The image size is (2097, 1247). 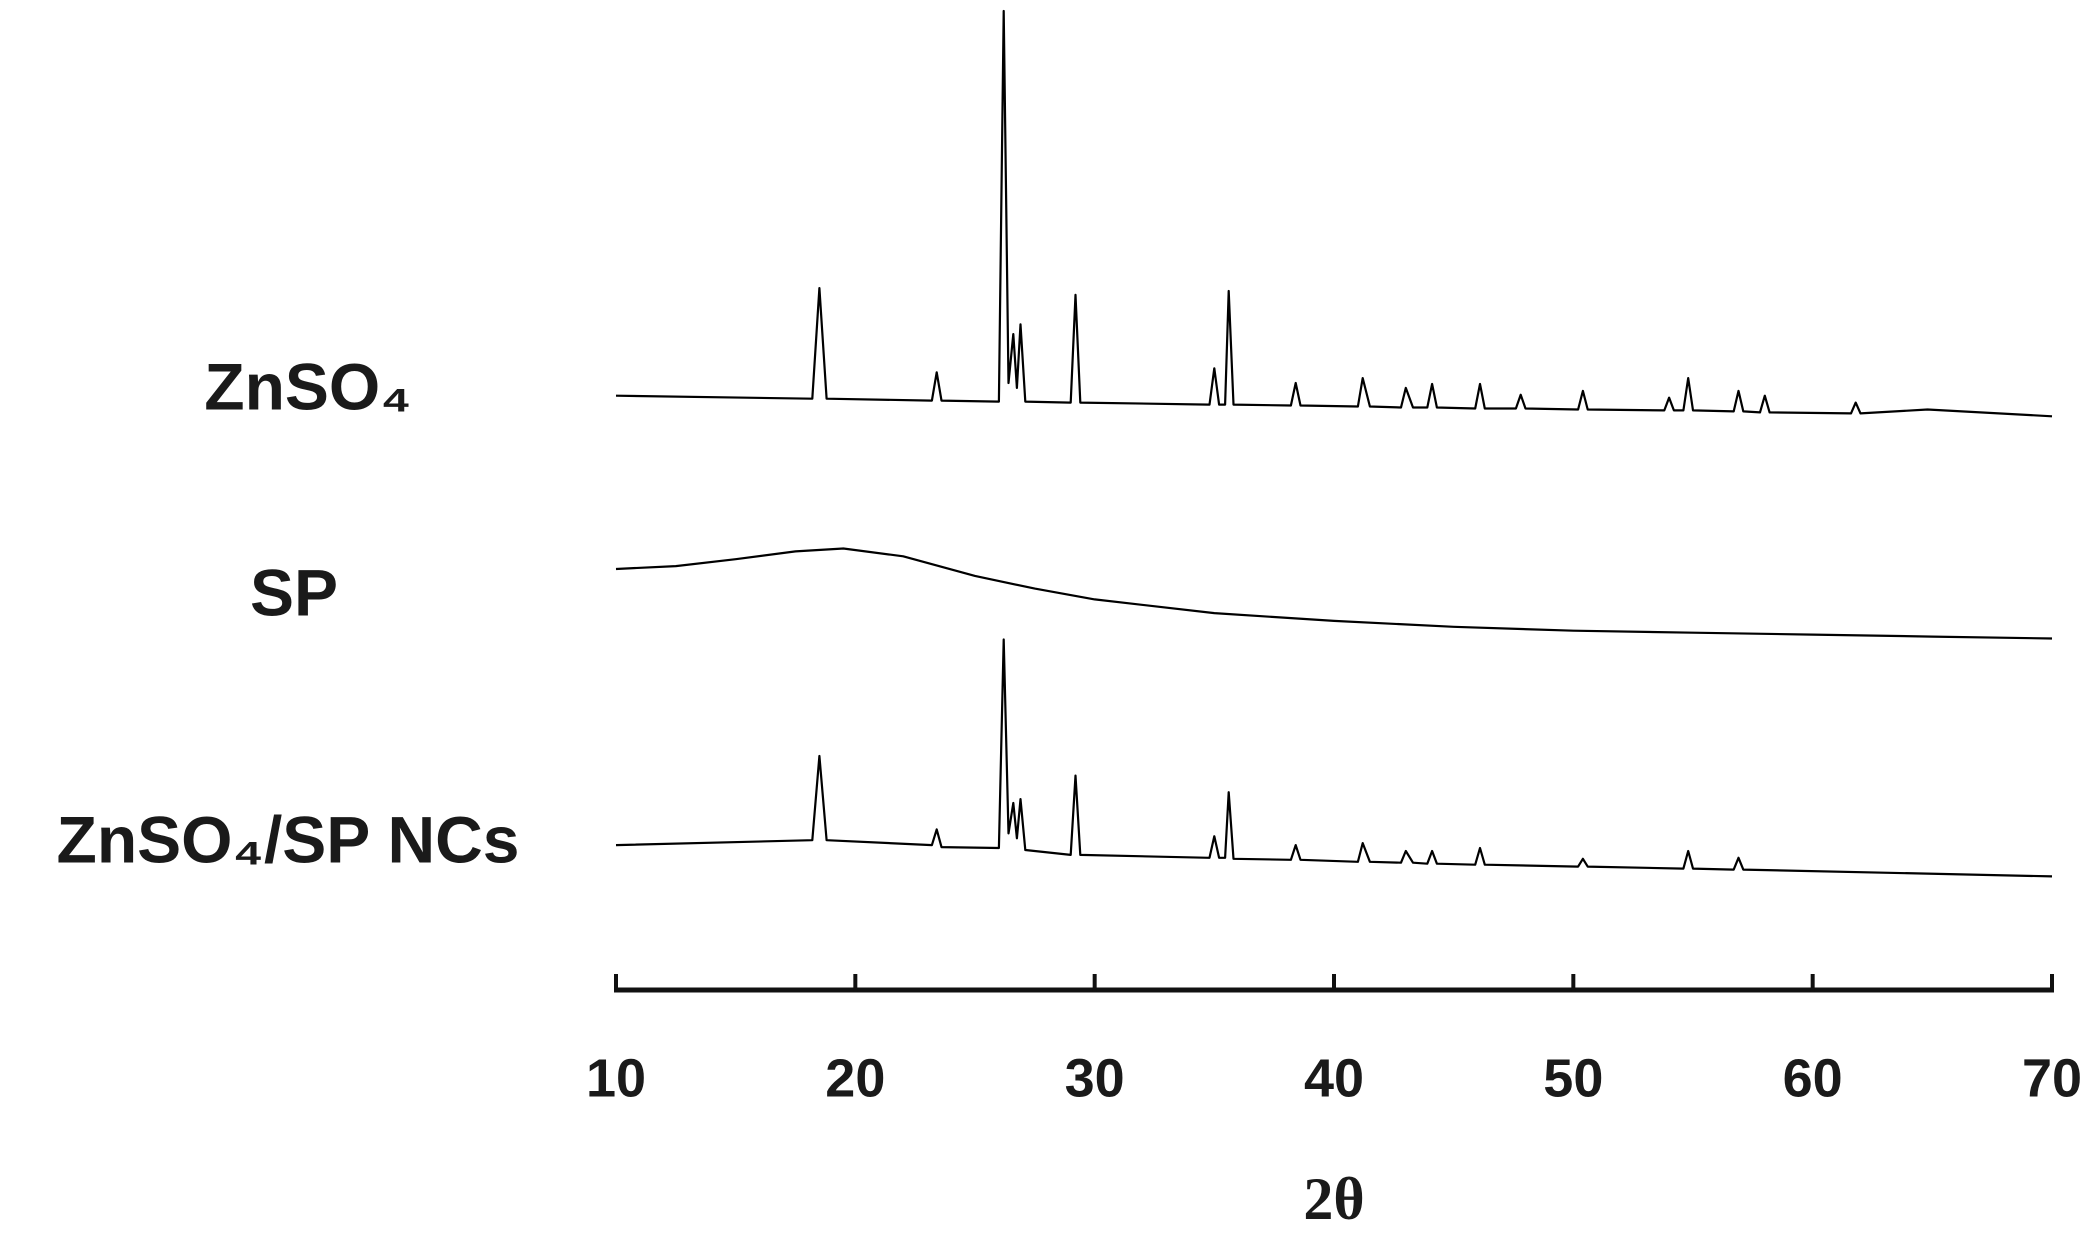 What do you see at coordinates (1813, 1078) in the screenshot?
I see `x-tick-label: 60` at bounding box center [1813, 1078].